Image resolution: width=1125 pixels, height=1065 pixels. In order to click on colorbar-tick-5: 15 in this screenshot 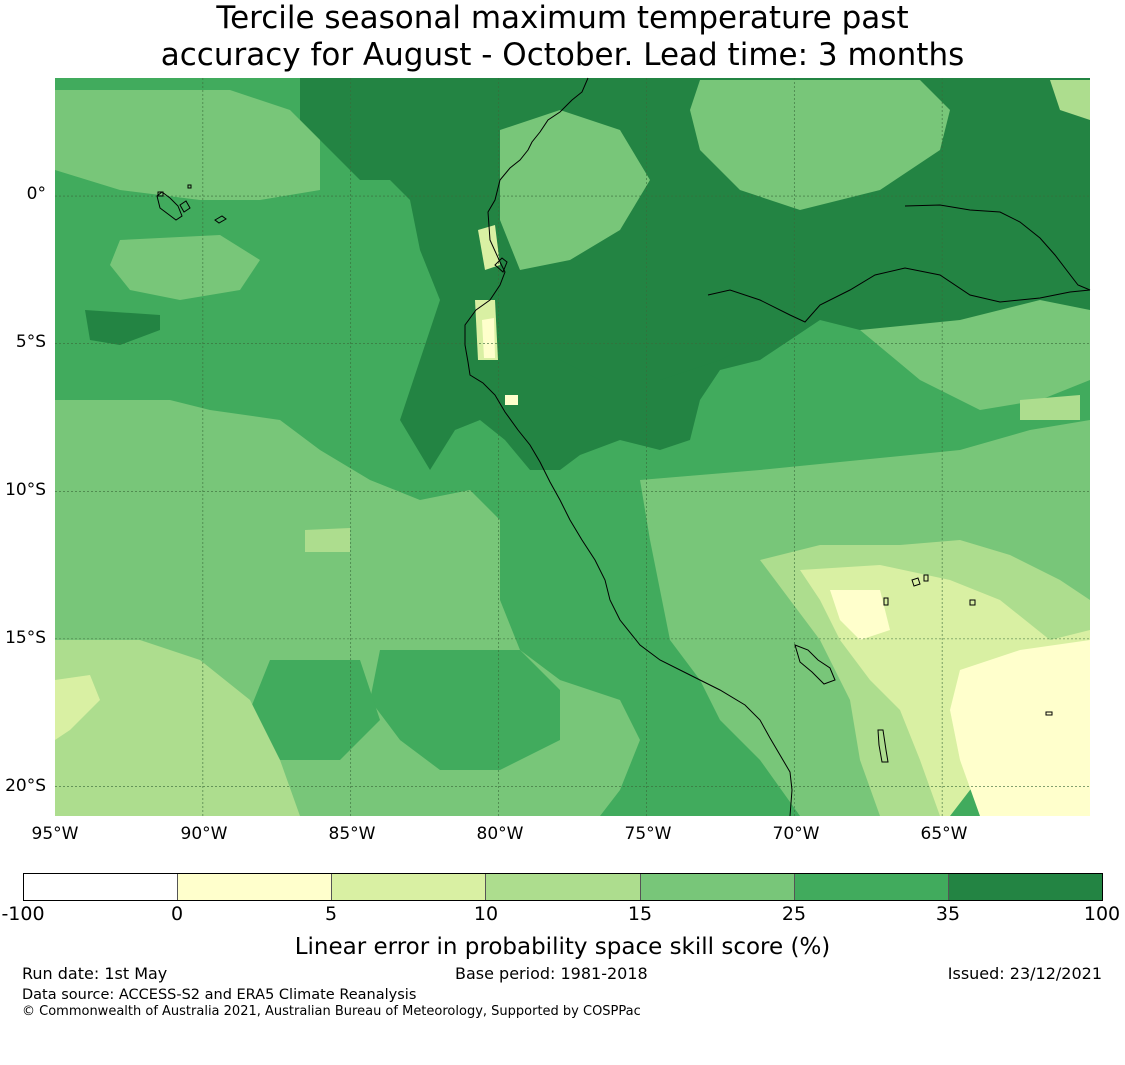, I will do `click(640, 914)`.